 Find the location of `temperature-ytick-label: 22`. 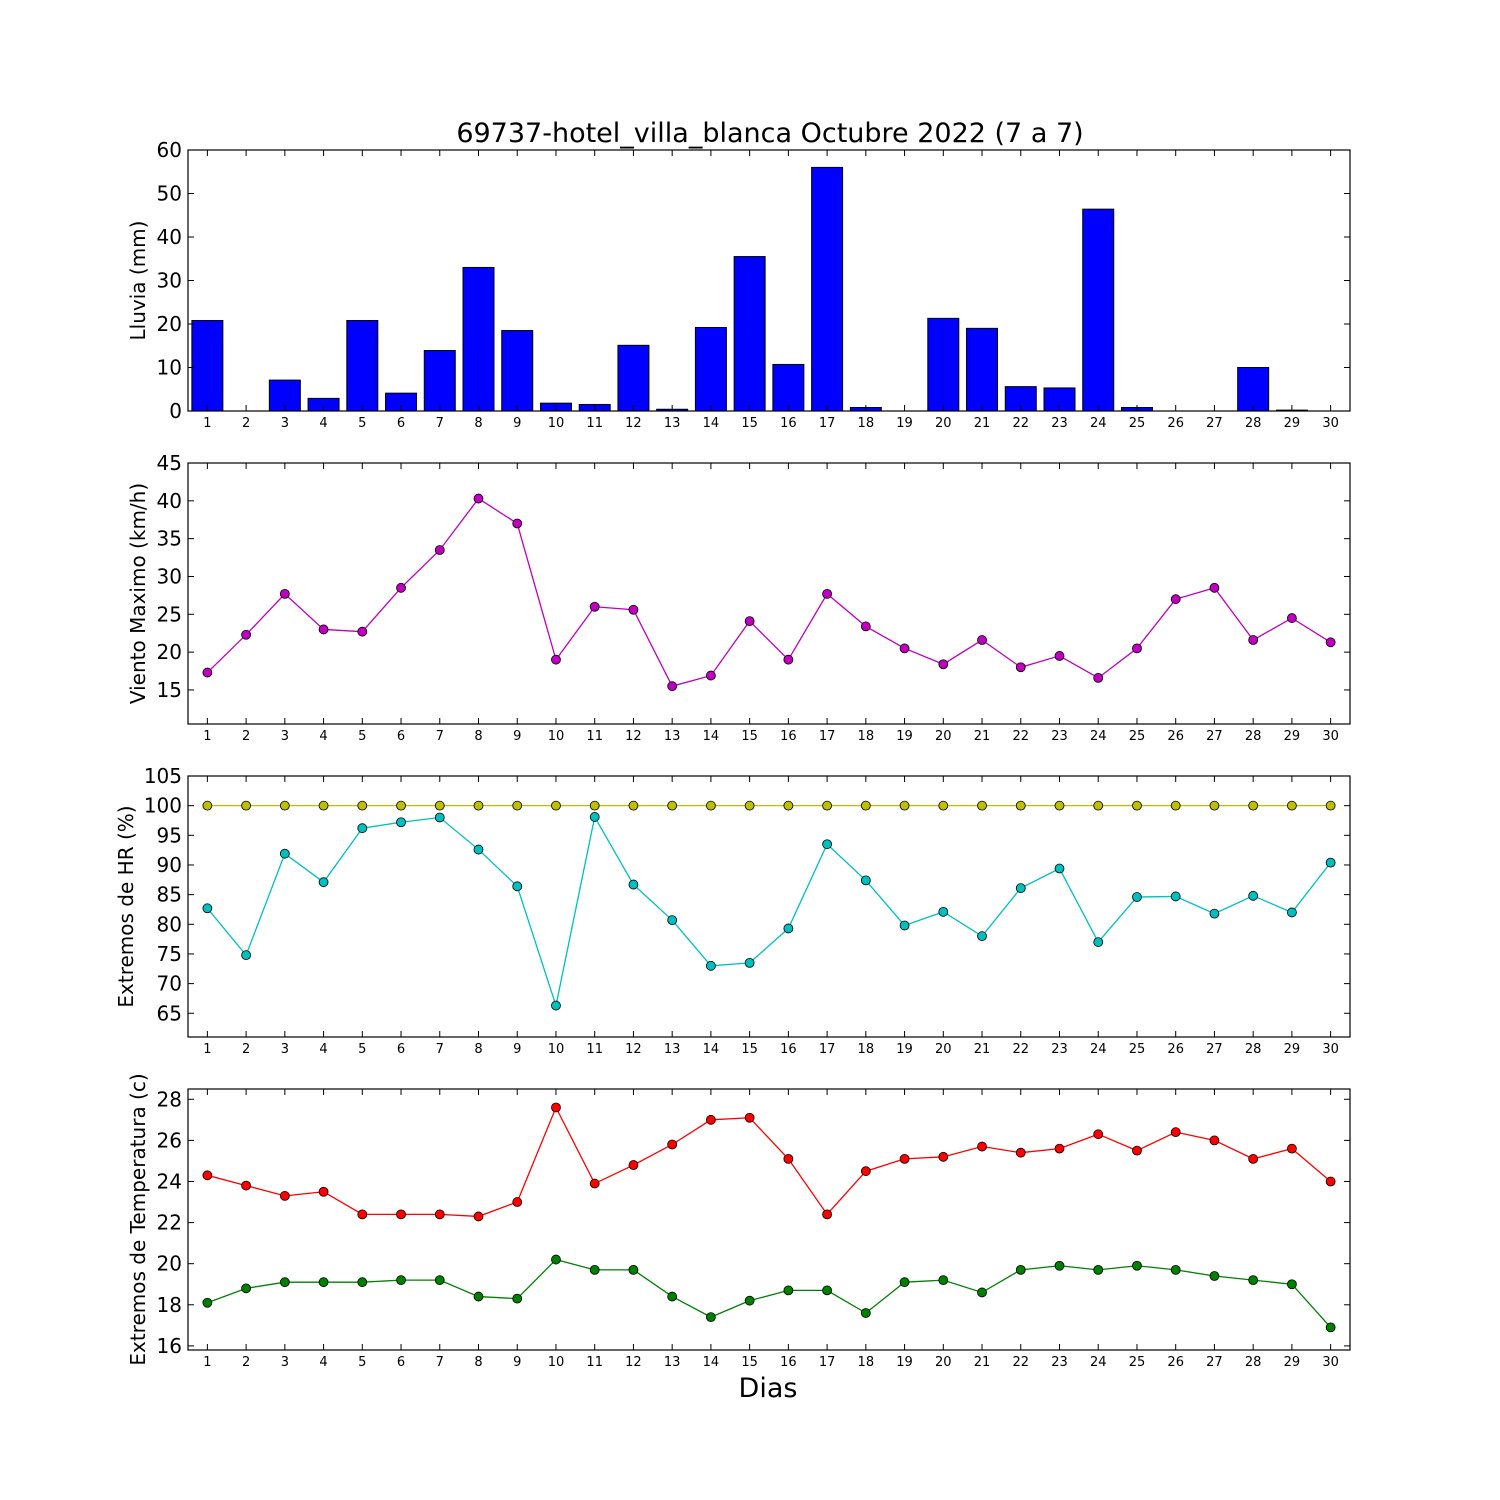

temperature-ytick-label: 22 is located at coordinates (169, 1223).